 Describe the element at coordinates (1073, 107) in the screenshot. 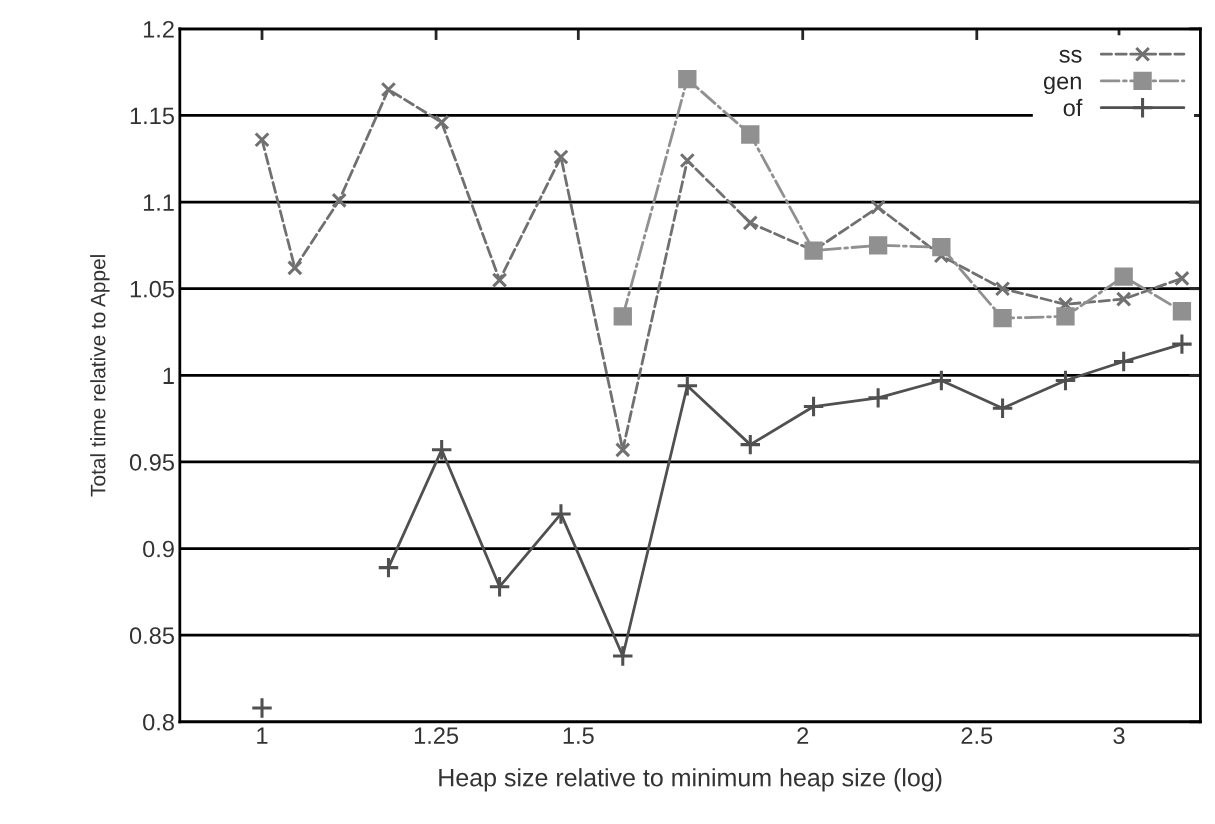

I see `legend-label: of` at that location.